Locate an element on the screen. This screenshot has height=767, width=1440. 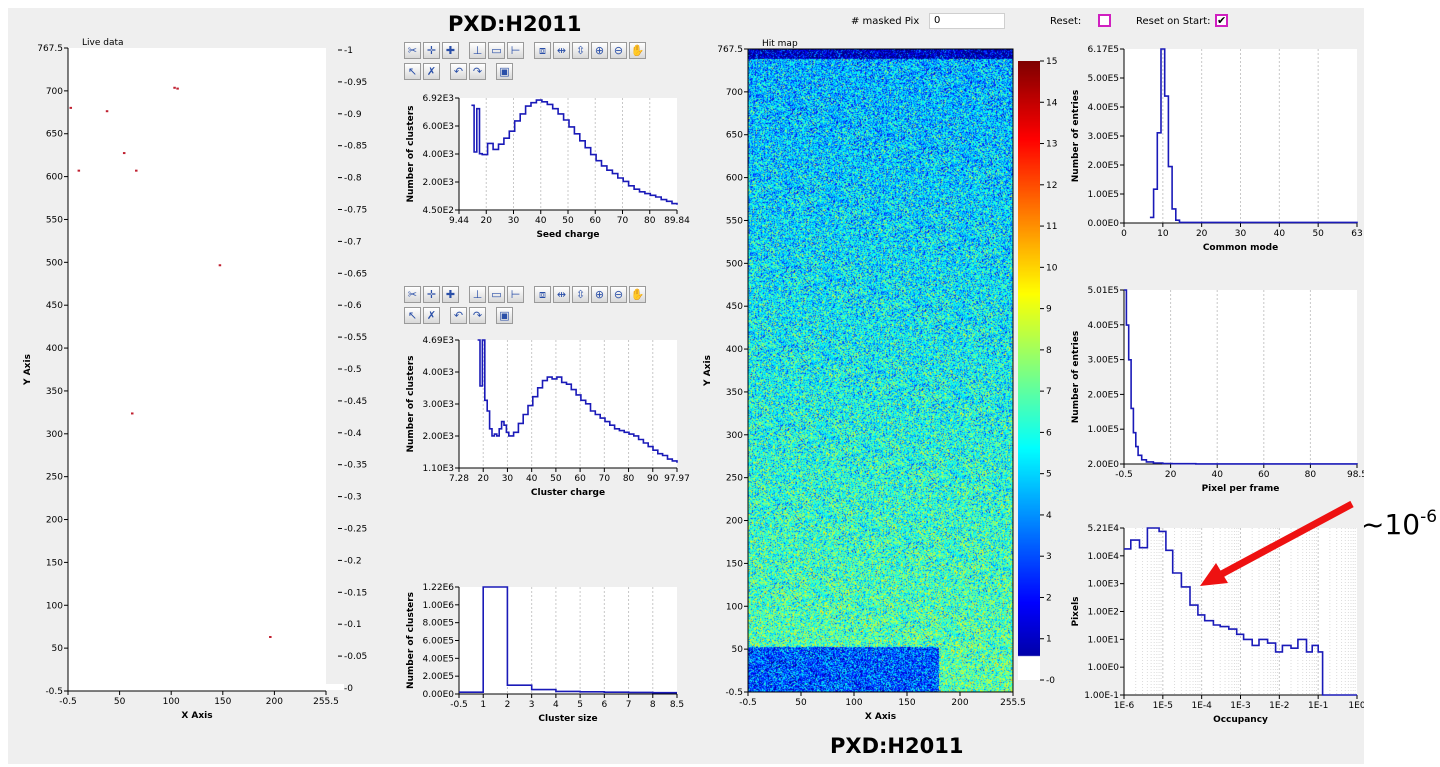
live-scale-tick-label: -0.1 is located at coordinates (353, 625).